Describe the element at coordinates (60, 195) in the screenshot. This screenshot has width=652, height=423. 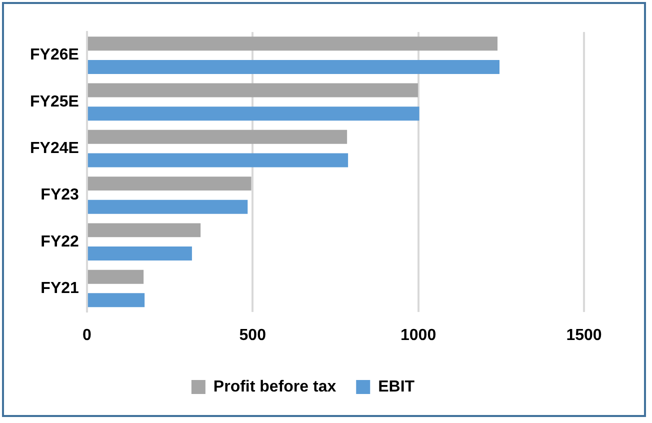
I see `y-tick-label: FY23` at that location.